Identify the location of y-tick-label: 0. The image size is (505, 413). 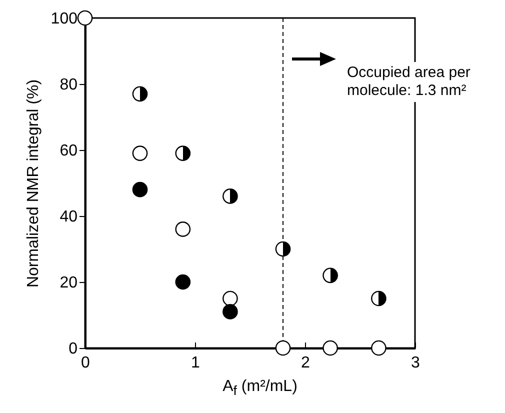
(73, 349).